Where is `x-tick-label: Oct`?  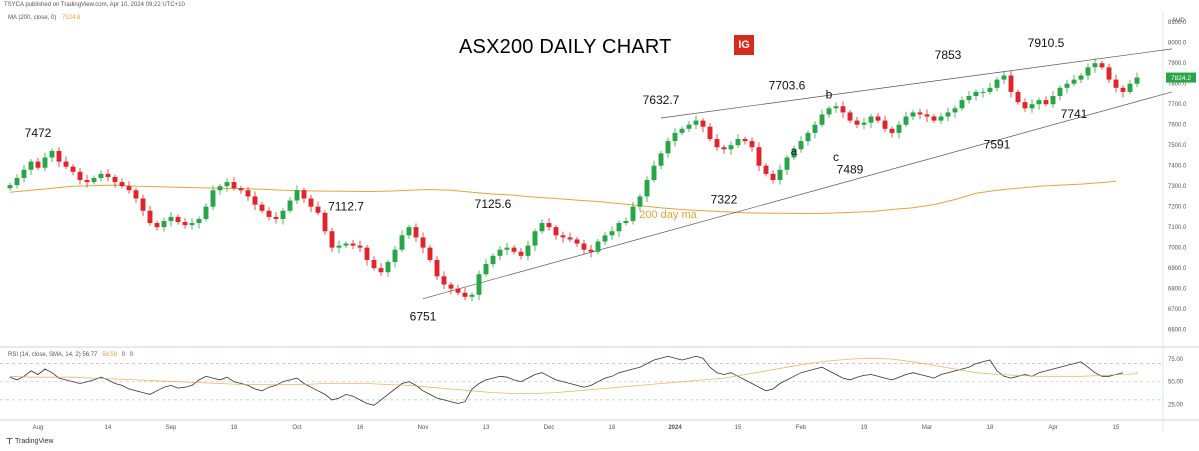 x-tick-label: Oct is located at coordinates (297, 428).